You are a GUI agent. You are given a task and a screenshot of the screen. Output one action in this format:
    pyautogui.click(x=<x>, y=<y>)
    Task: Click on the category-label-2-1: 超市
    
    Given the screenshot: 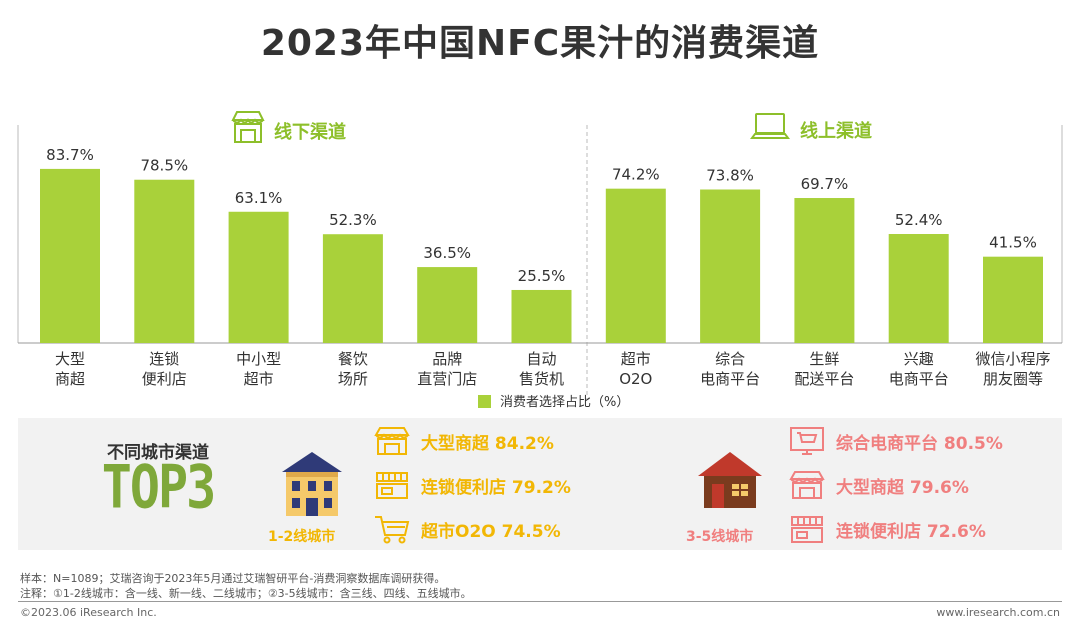 What is the action you would take?
    pyautogui.click(x=259, y=379)
    